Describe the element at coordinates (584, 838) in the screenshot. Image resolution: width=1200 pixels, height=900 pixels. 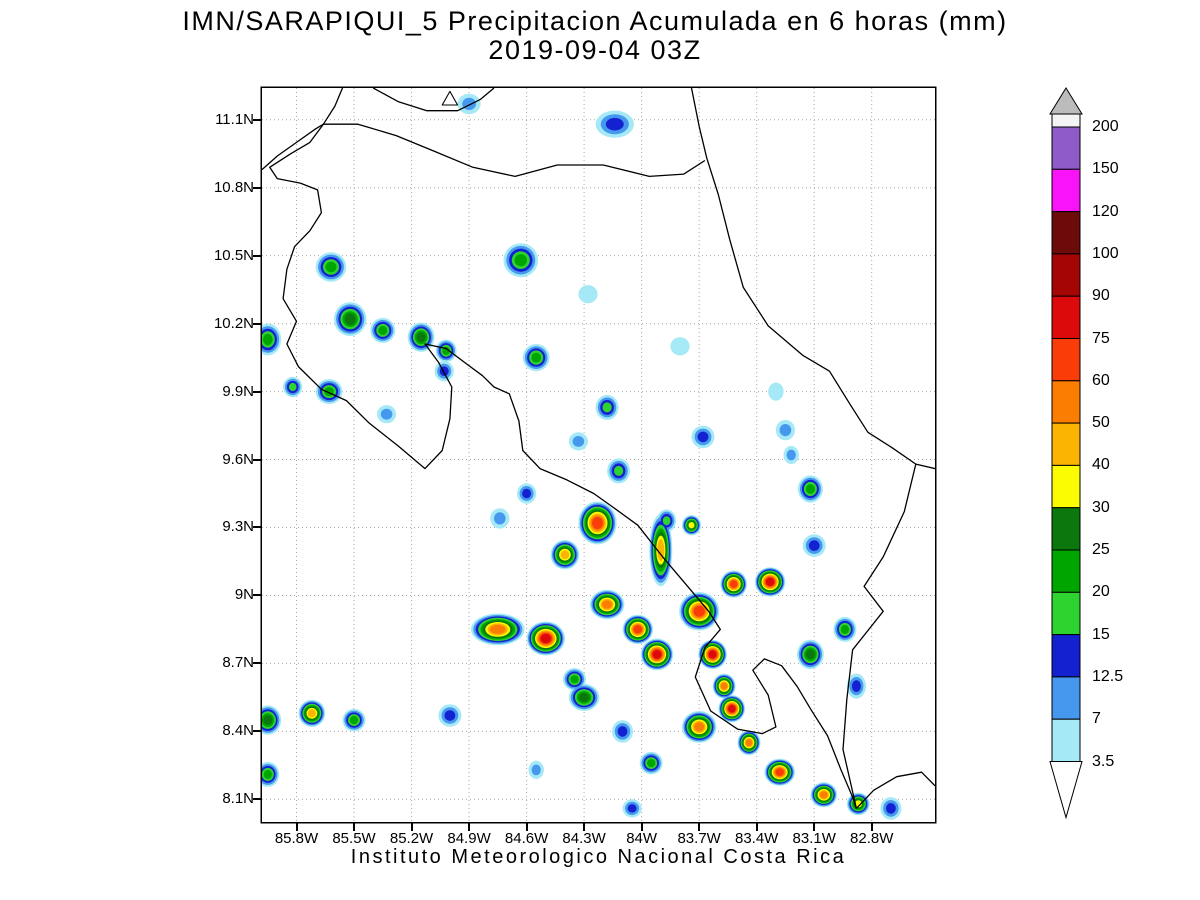
I see `x-tick-label: 84.3W` at that location.